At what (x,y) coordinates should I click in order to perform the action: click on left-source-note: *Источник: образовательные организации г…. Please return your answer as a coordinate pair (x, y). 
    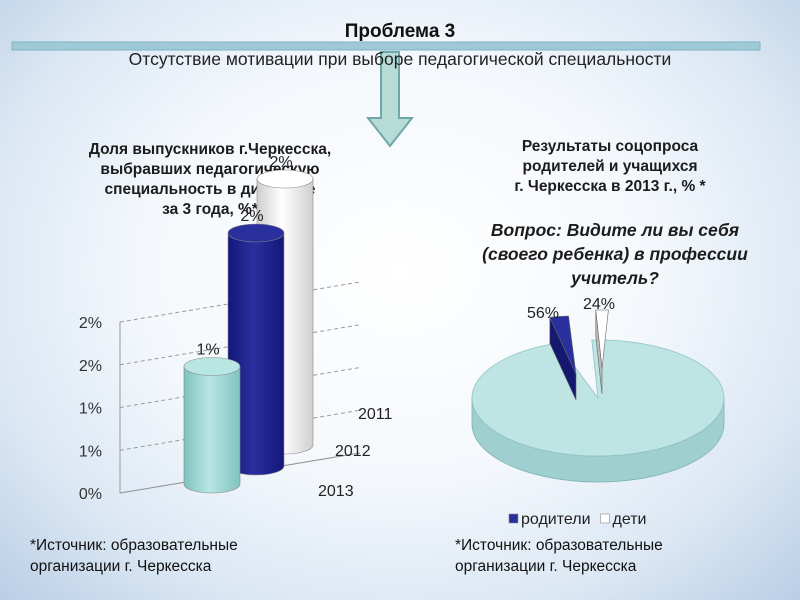
    Looking at the image, I should click on (134, 556).